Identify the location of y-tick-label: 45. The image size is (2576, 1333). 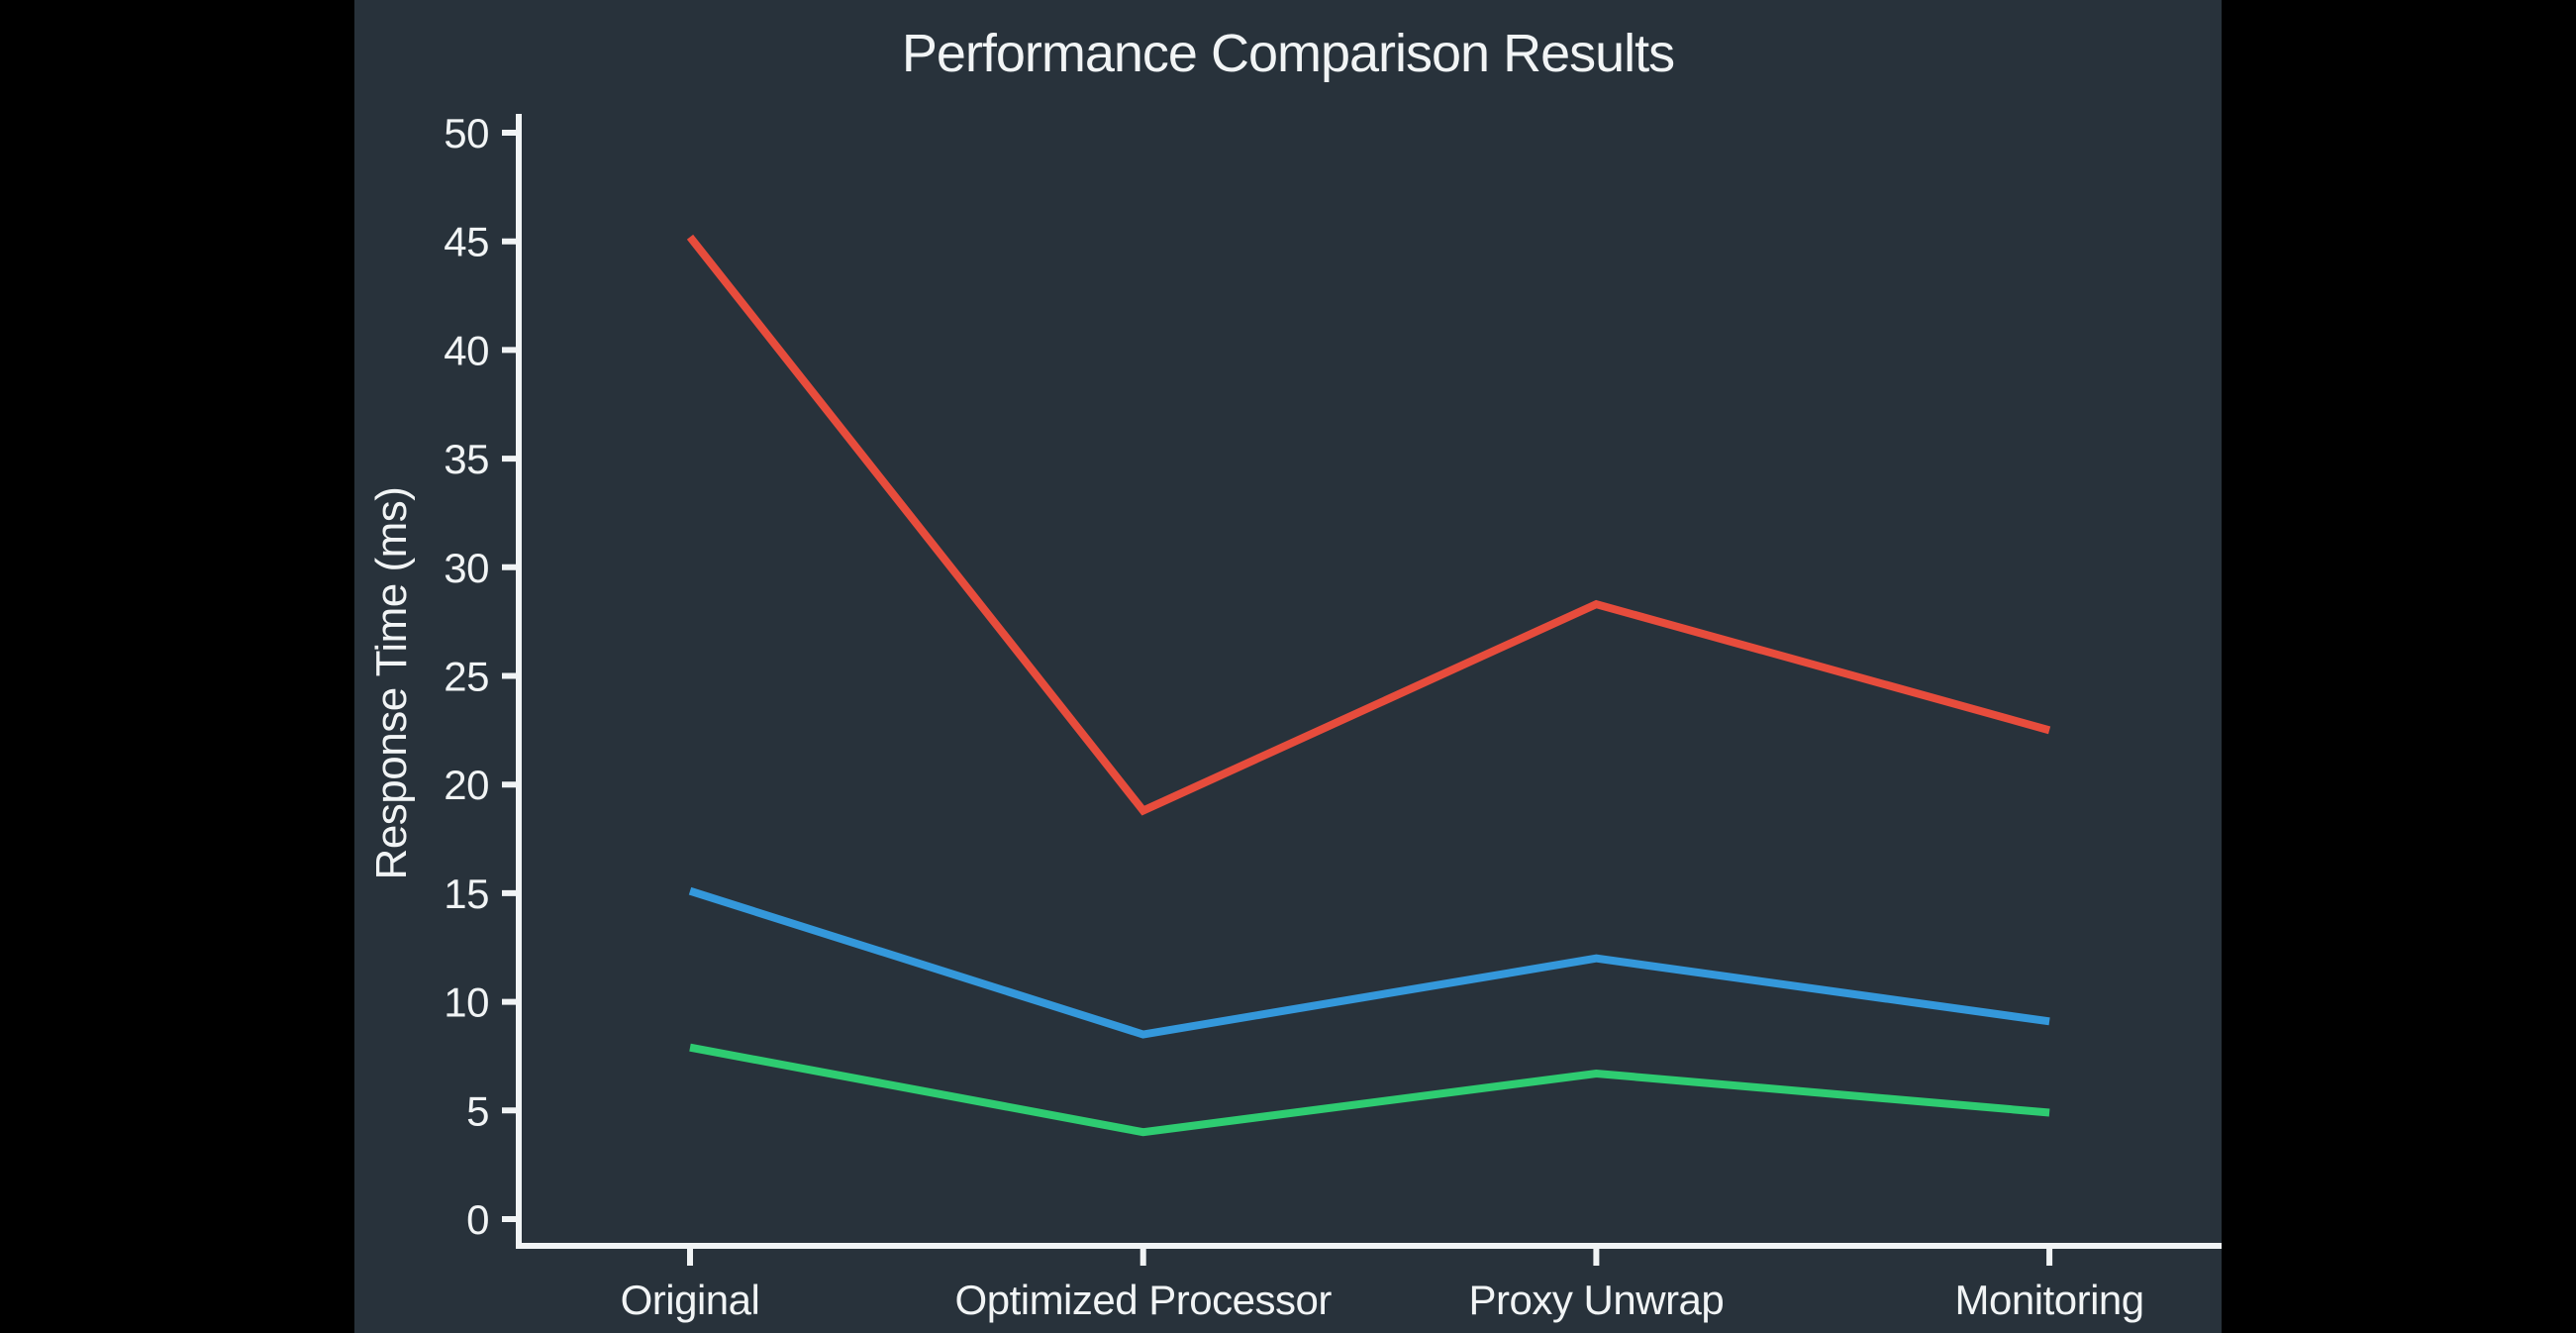
(466, 242).